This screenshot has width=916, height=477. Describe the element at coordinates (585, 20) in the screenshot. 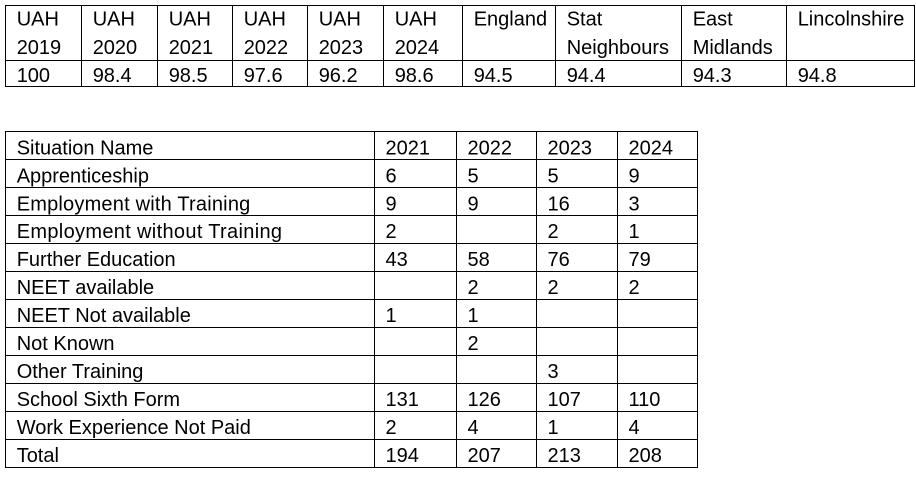

I see `svg-text: Stat` at that location.